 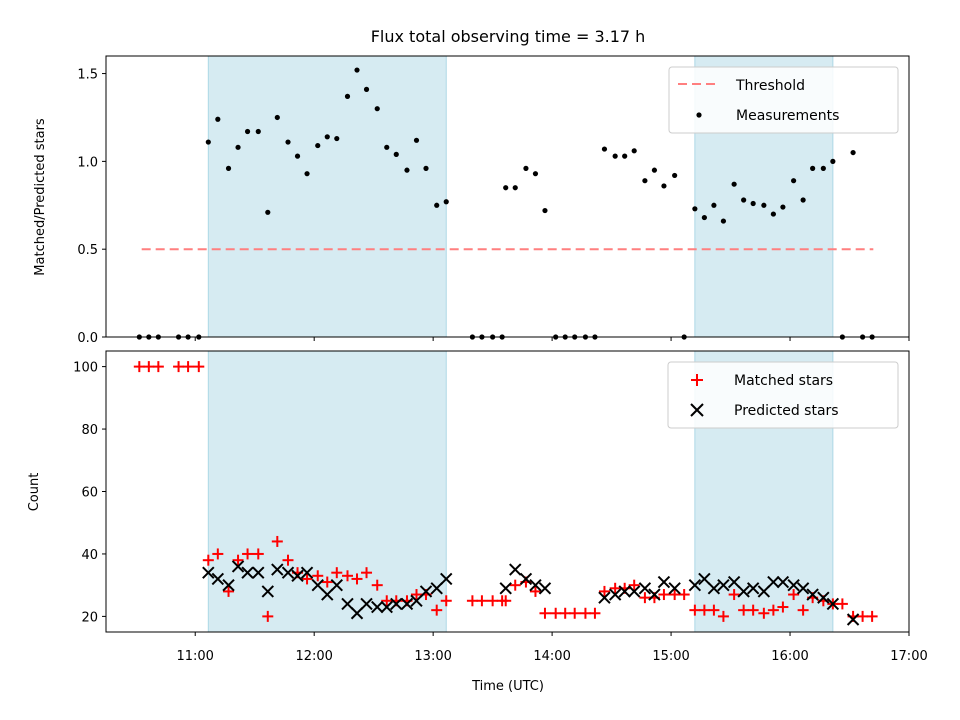 What do you see at coordinates (87, 338) in the screenshot?
I see `top-y-tick-label: 0.0` at bounding box center [87, 338].